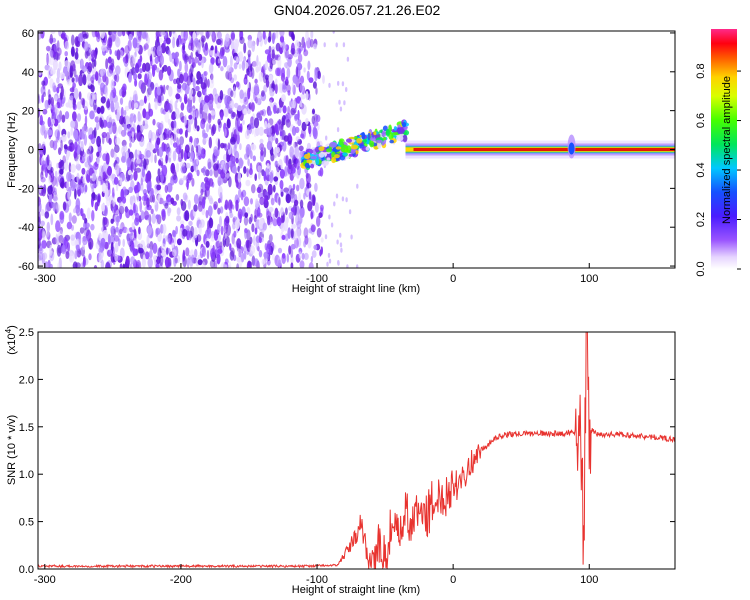 The width and height of the screenshot is (750, 600). I want to click on chart-title: GN04.2026.057.21.26.E02, so click(357, 10).